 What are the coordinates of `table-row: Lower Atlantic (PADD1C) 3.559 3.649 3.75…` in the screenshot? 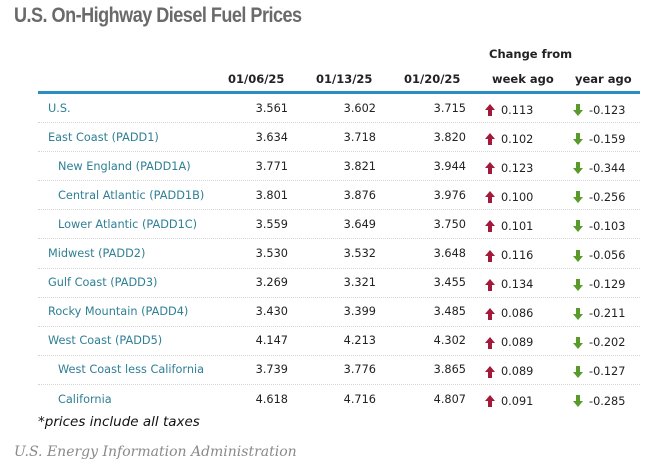 It's located at (339, 225).